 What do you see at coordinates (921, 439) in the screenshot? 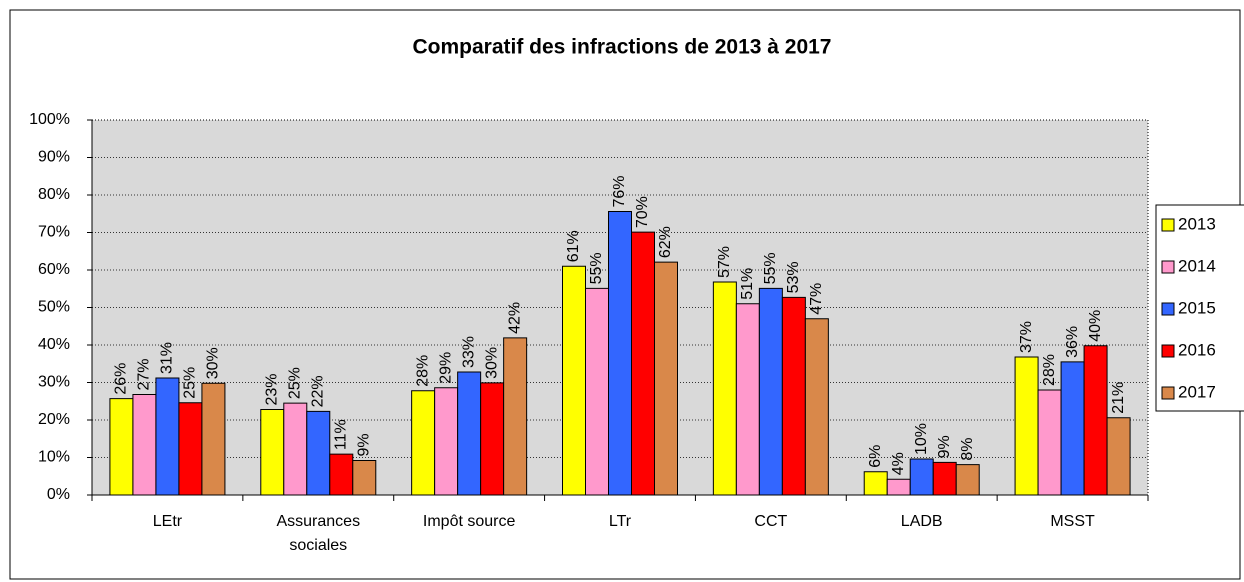
I see `data-label: 10%` at bounding box center [921, 439].